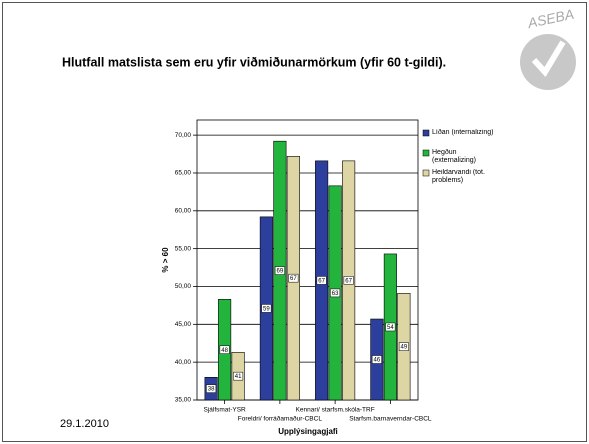  Describe the element at coordinates (548, 48) in the screenshot. I see `logo: ASEBA` at that location.